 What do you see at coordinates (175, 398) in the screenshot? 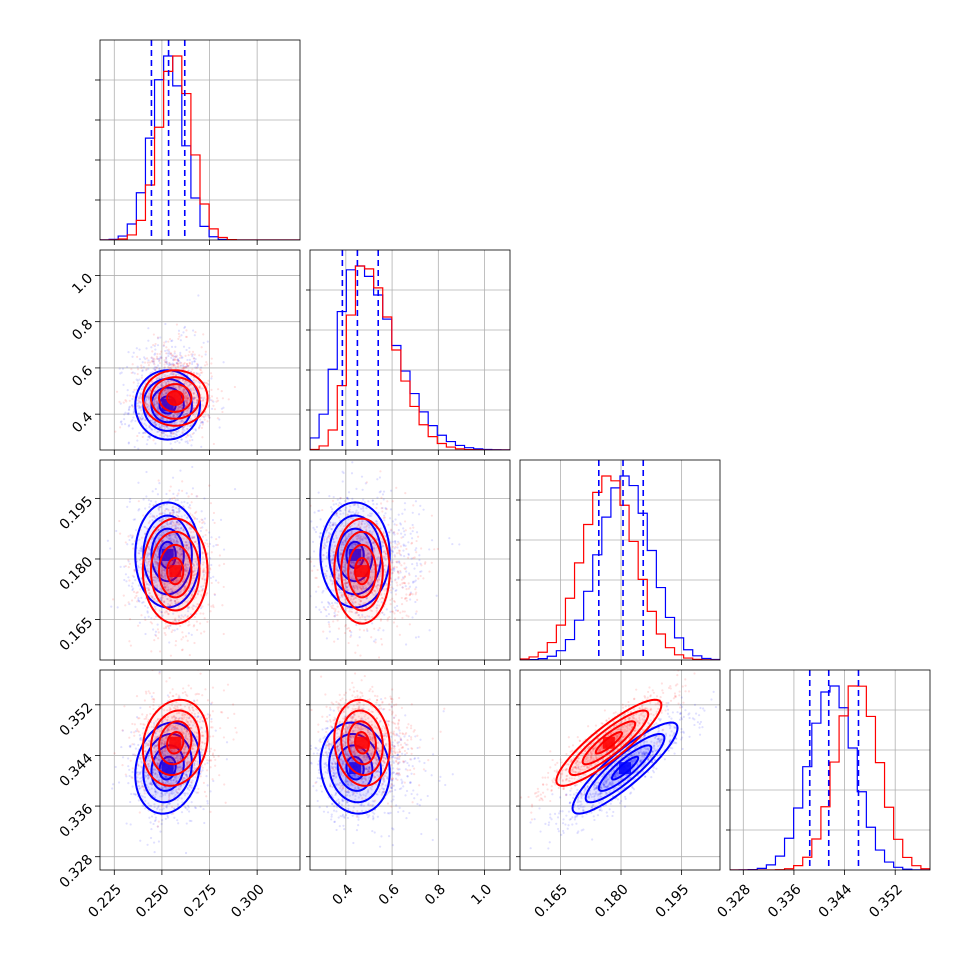
I see `contour-line` at bounding box center [175, 398].